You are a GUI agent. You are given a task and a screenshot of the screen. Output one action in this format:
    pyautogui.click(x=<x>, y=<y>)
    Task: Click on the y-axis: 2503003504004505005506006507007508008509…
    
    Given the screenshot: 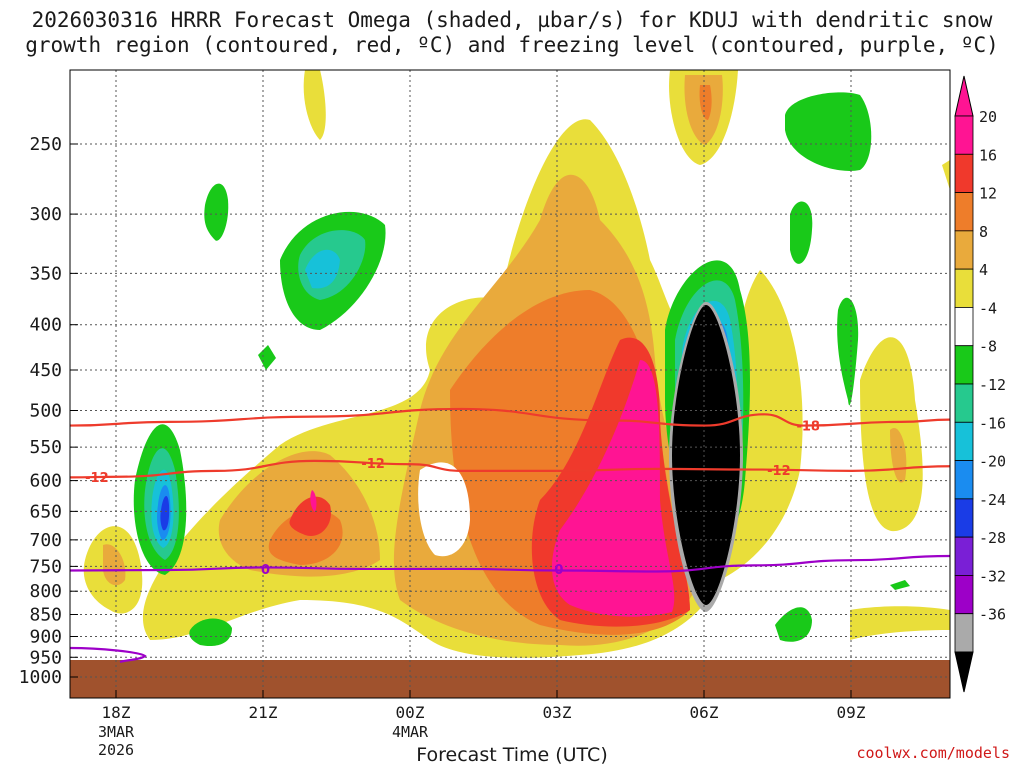 What is the action you would take?
    pyautogui.click(x=48, y=411)
    